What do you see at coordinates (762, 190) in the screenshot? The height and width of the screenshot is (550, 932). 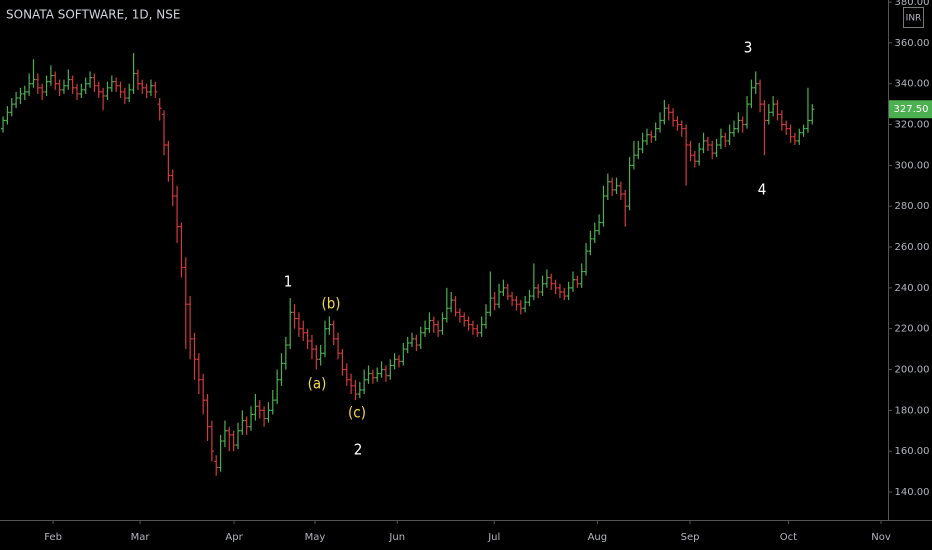 I see `wave-label: 4` at bounding box center [762, 190].